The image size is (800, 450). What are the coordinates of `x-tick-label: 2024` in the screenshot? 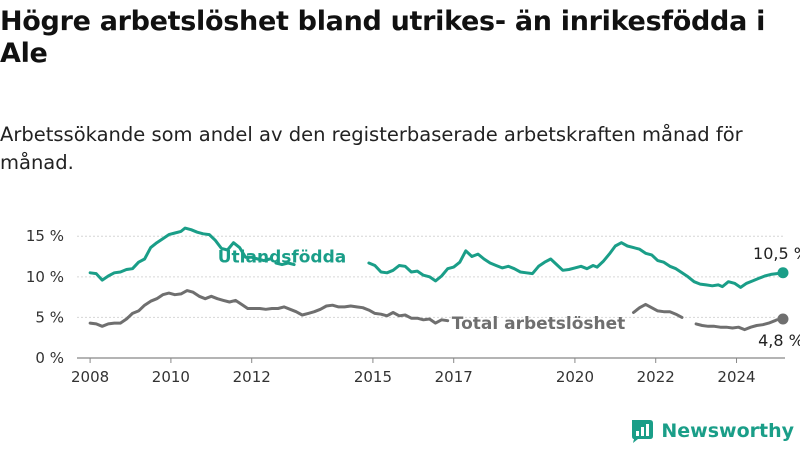 It's located at (736, 377).